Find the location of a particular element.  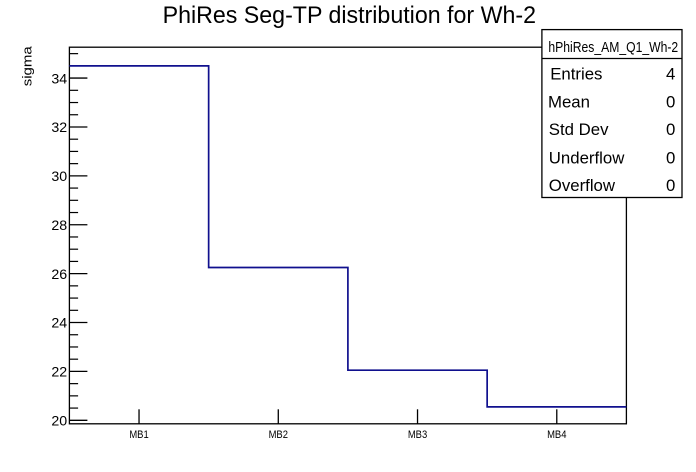

svg-text: Underflow is located at coordinates (587, 157).